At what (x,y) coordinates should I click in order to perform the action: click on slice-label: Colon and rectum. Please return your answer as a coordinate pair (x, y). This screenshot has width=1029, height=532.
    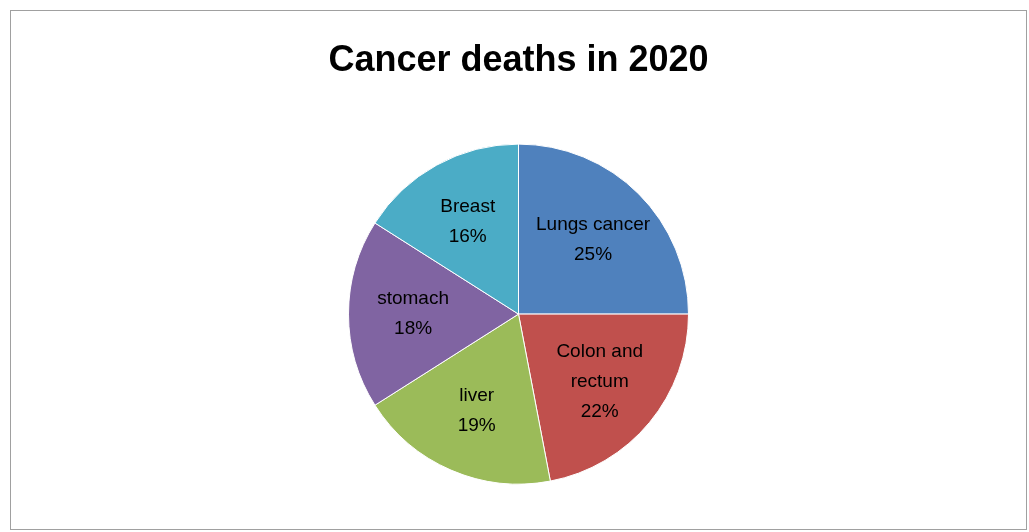
    Looking at the image, I should click on (600, 365).